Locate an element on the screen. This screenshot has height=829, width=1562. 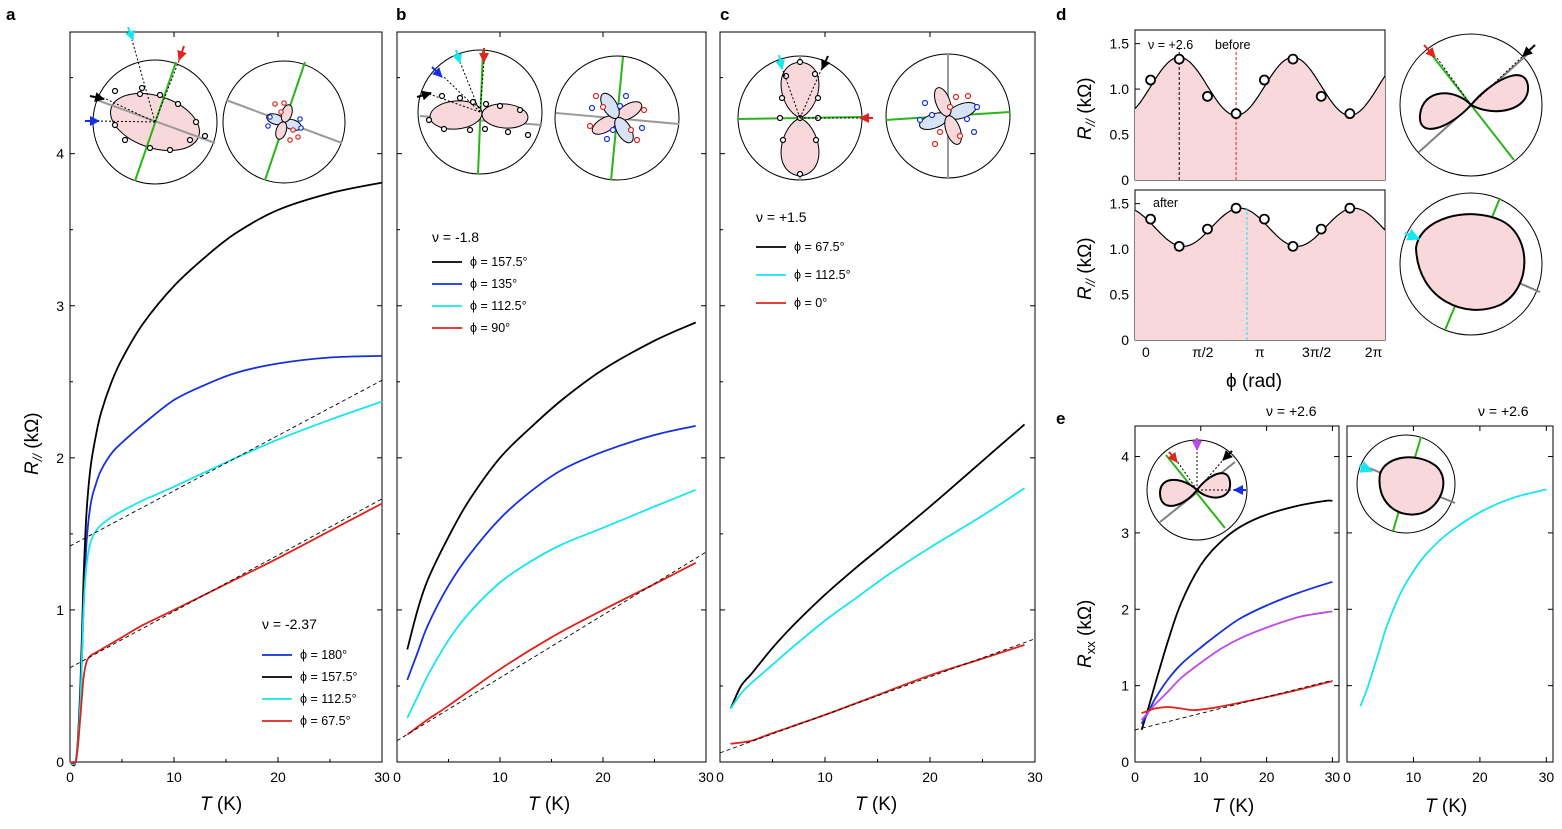
polar-inset-d-bottom is located at coordinates (1471, 264).